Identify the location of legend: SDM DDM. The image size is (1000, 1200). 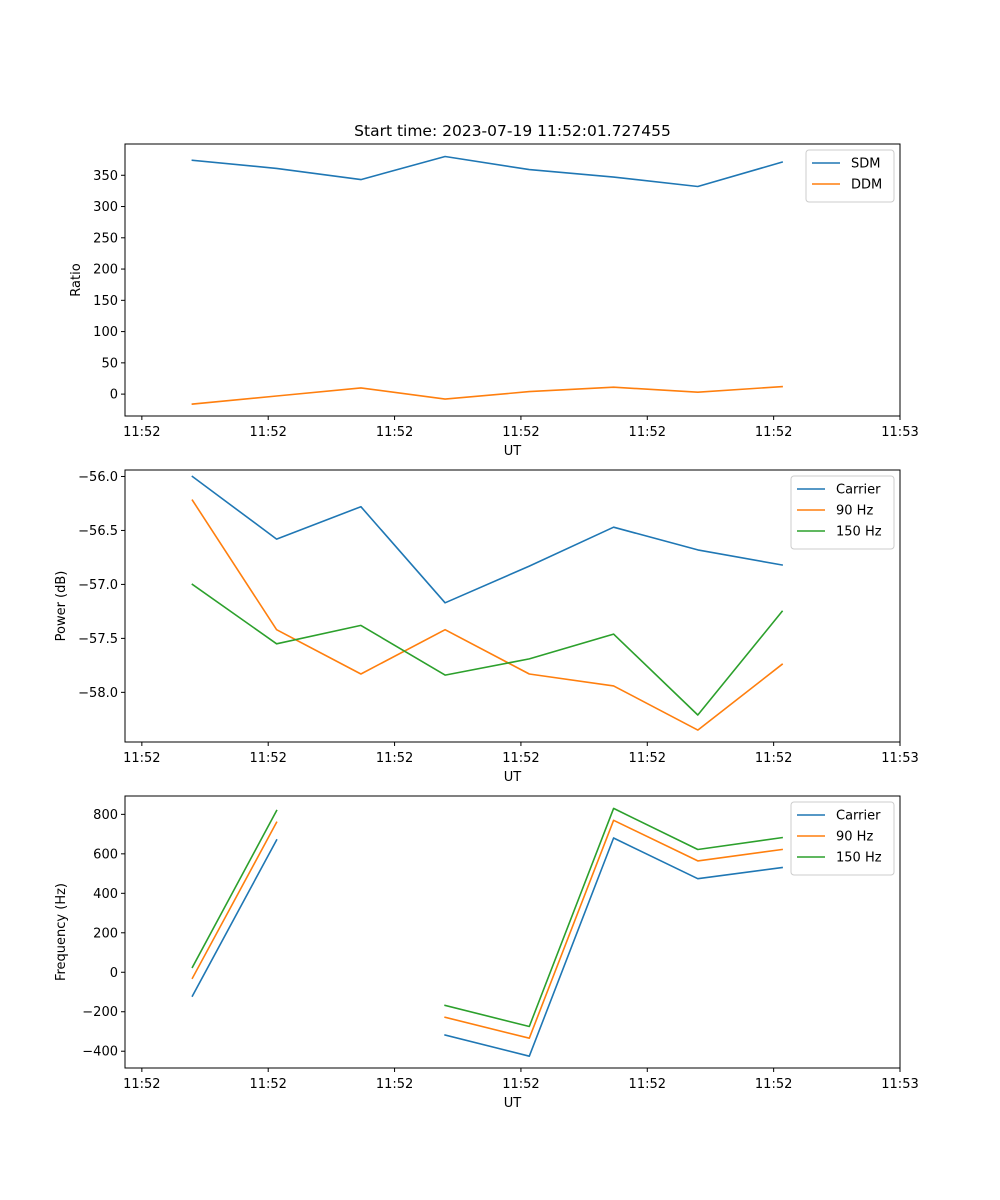
(850, 176).